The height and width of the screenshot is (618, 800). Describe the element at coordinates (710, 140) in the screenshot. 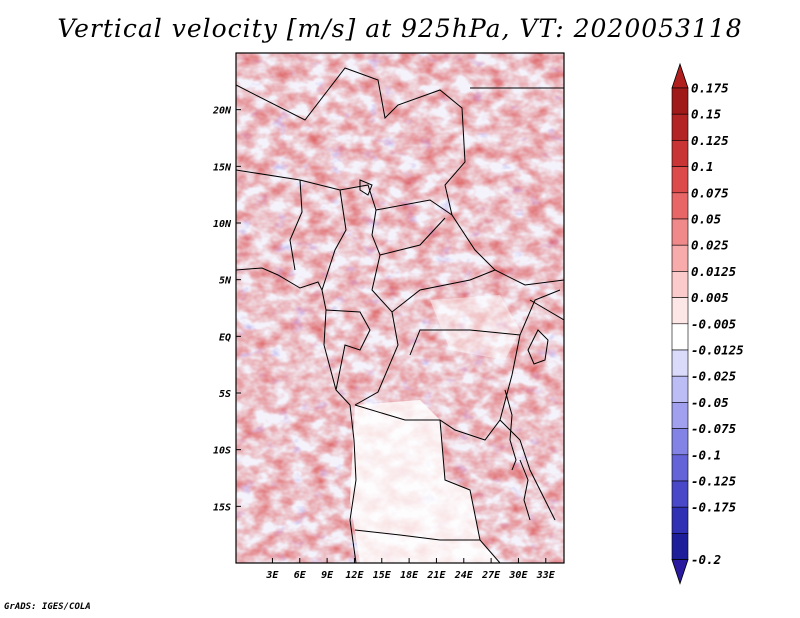

I see `colorbar-label: 0.125` at that location.